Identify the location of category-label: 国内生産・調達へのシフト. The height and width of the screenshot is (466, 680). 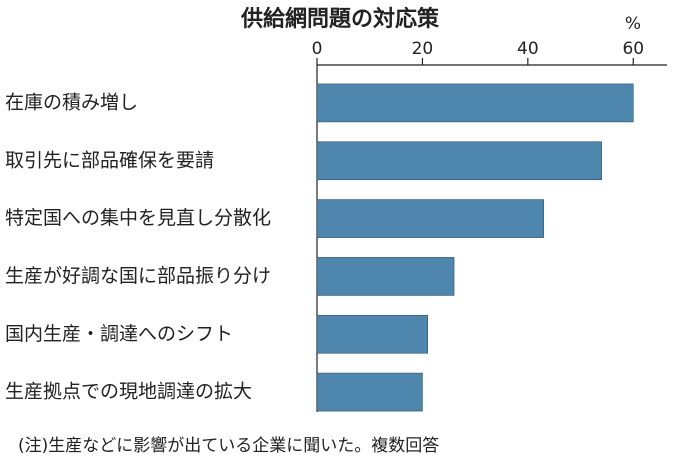
(119, 334).